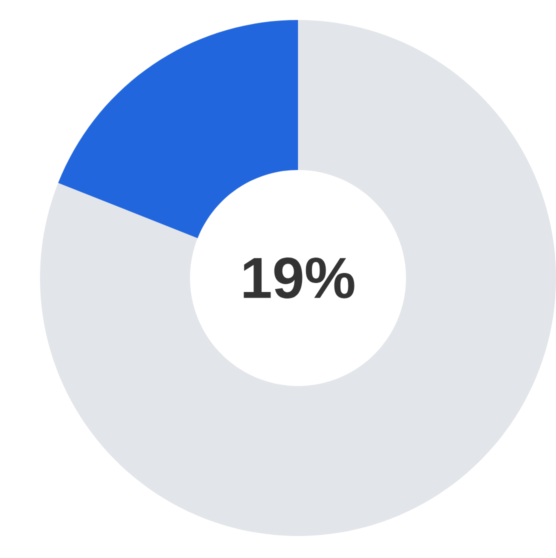  What do you see at coordinates (299, 278) in the screenshot?
I see `text: 19%` at bounding box center [299, 278].